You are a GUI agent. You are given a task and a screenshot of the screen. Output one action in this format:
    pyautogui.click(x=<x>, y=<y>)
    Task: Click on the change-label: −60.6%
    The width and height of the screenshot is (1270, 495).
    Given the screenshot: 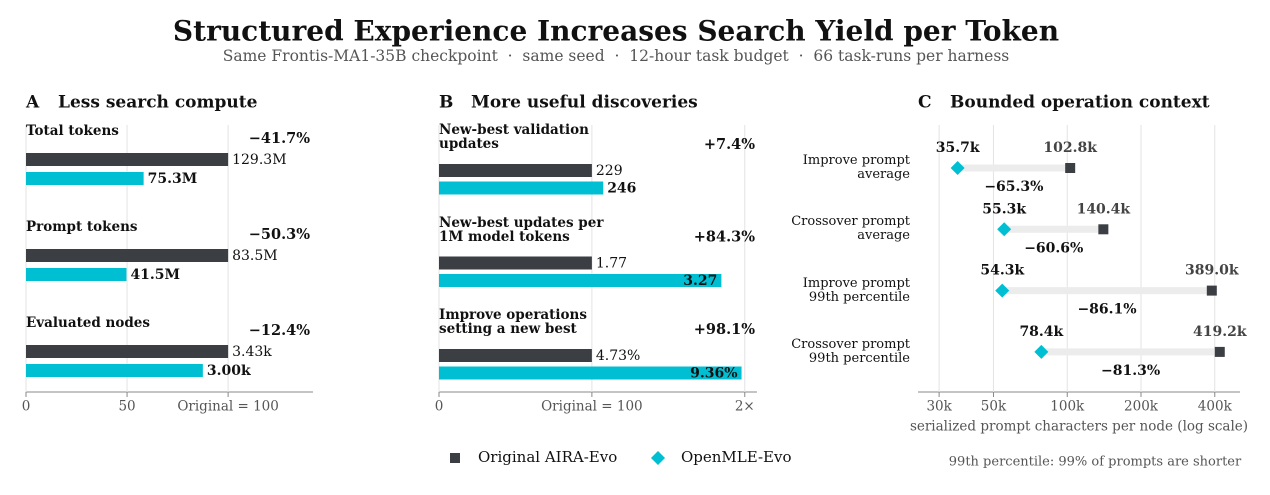 What is the action you would take?
    pyautogui.click(x=1053, y=248)
    